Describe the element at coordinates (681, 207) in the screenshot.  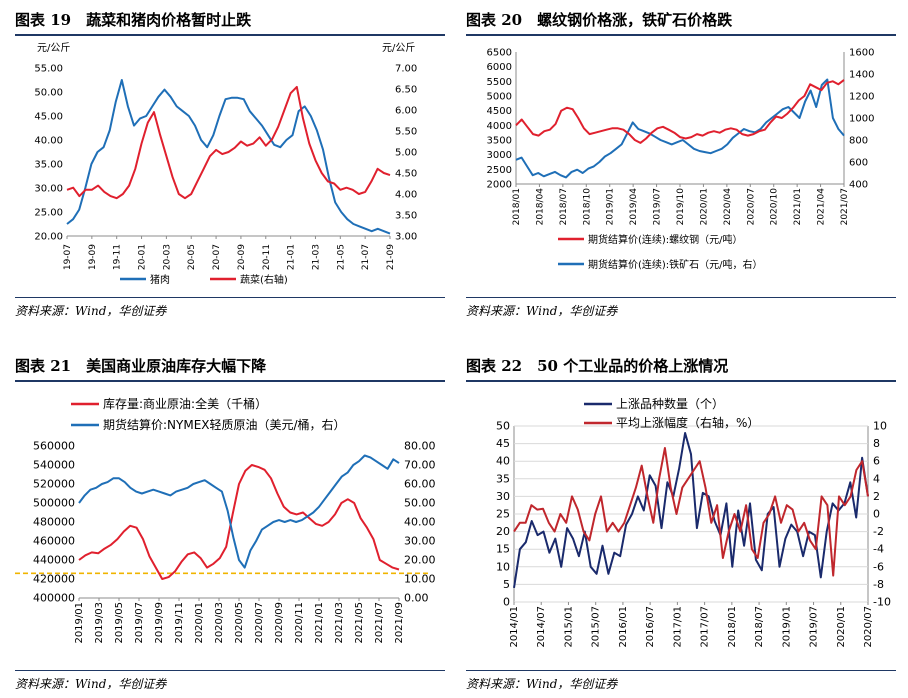
I see `x-tick-label: 2019/10` at that location.